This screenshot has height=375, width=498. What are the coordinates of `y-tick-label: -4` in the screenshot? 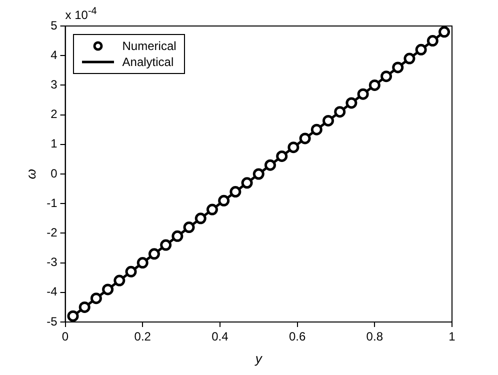 It's located at (52, 291).